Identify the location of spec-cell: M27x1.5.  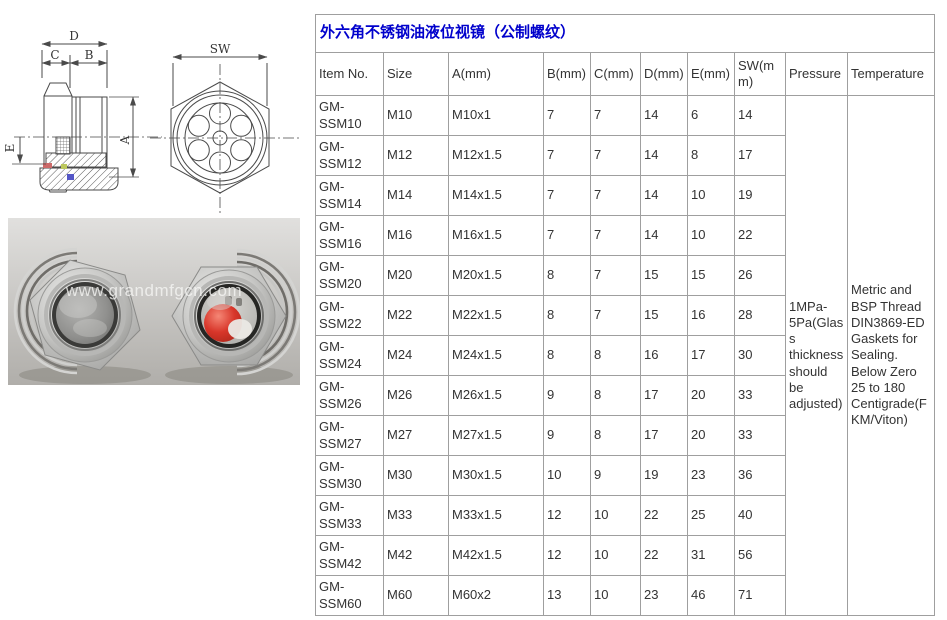
(496, 435).